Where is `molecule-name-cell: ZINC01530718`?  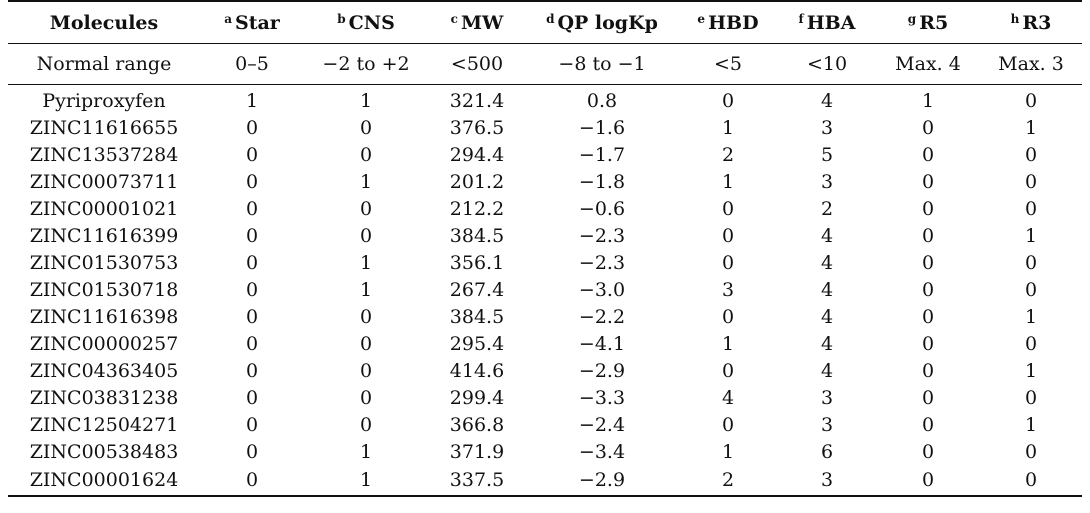 molecule-name-cell: ZINC01530718 is located at coordinates (104, 290).